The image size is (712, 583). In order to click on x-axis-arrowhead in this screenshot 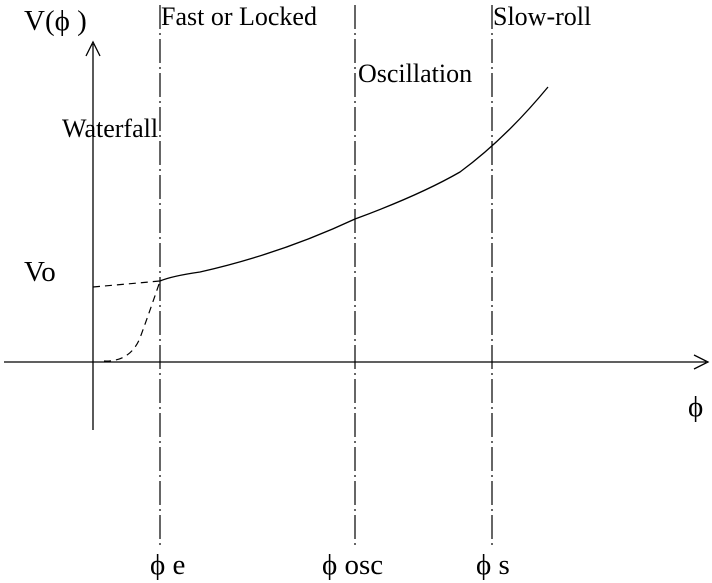, I will do `click(701, 362)`.